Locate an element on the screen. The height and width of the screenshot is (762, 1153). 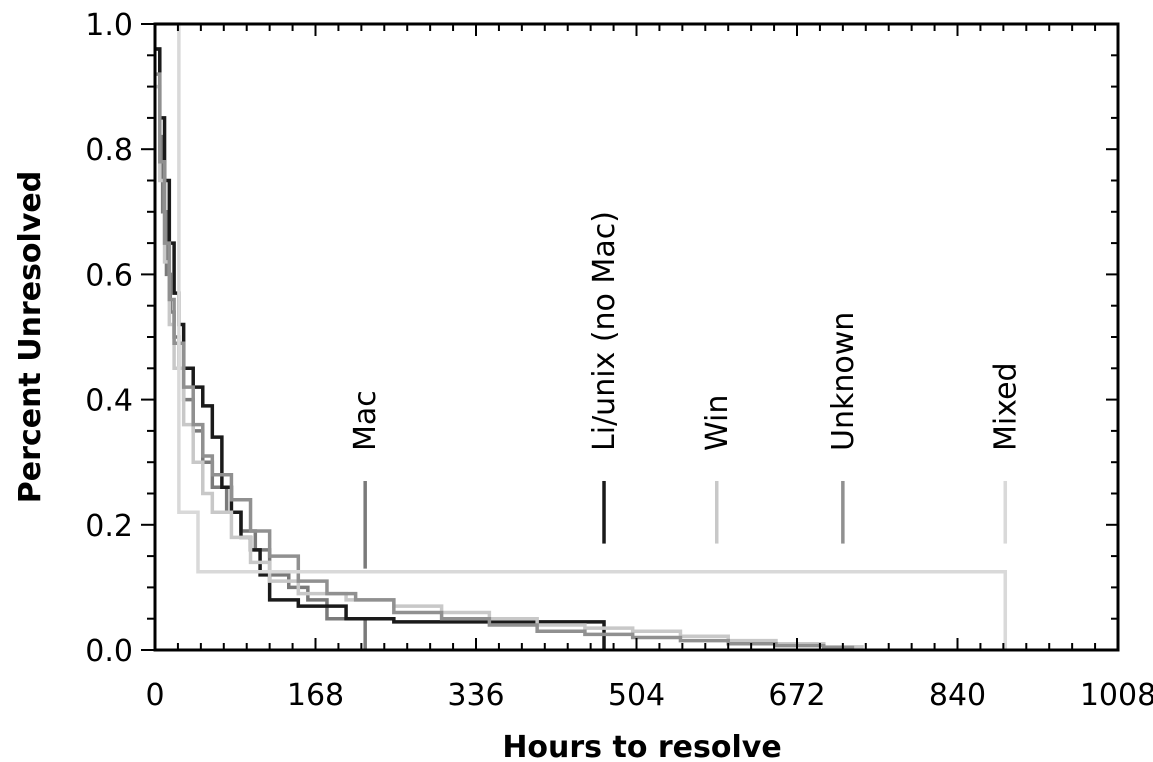
x-tick-label: 336 is located at coordinates (475, 695).